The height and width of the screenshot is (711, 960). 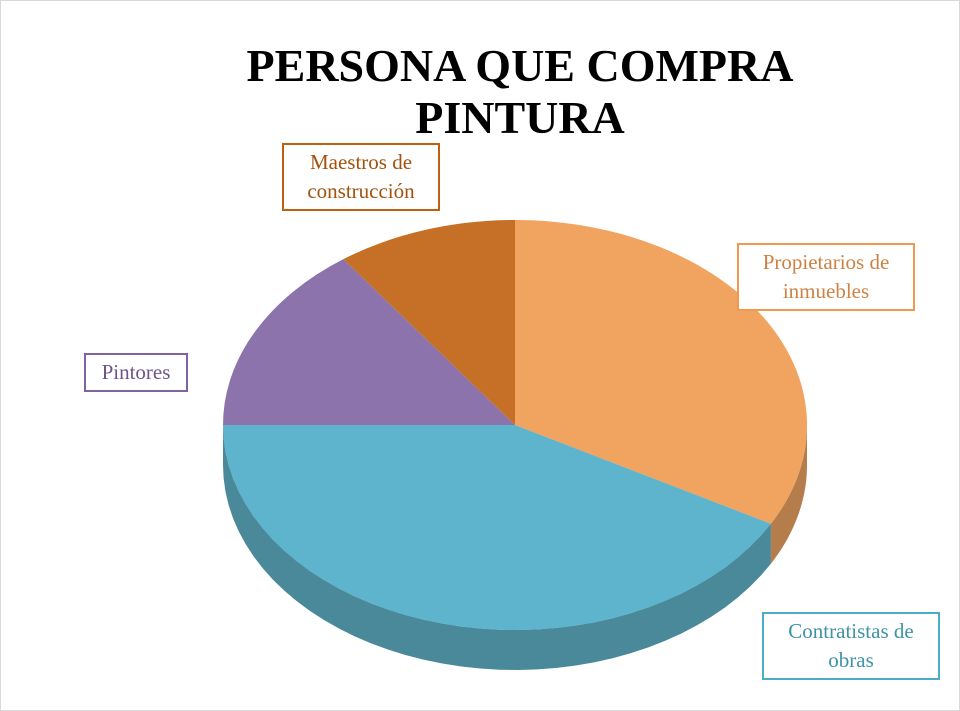 What do you see at coordinates (361, 177) in the screenshot?
I see `slice-label: Maestros de construcción` at bounding box center [361, 177].